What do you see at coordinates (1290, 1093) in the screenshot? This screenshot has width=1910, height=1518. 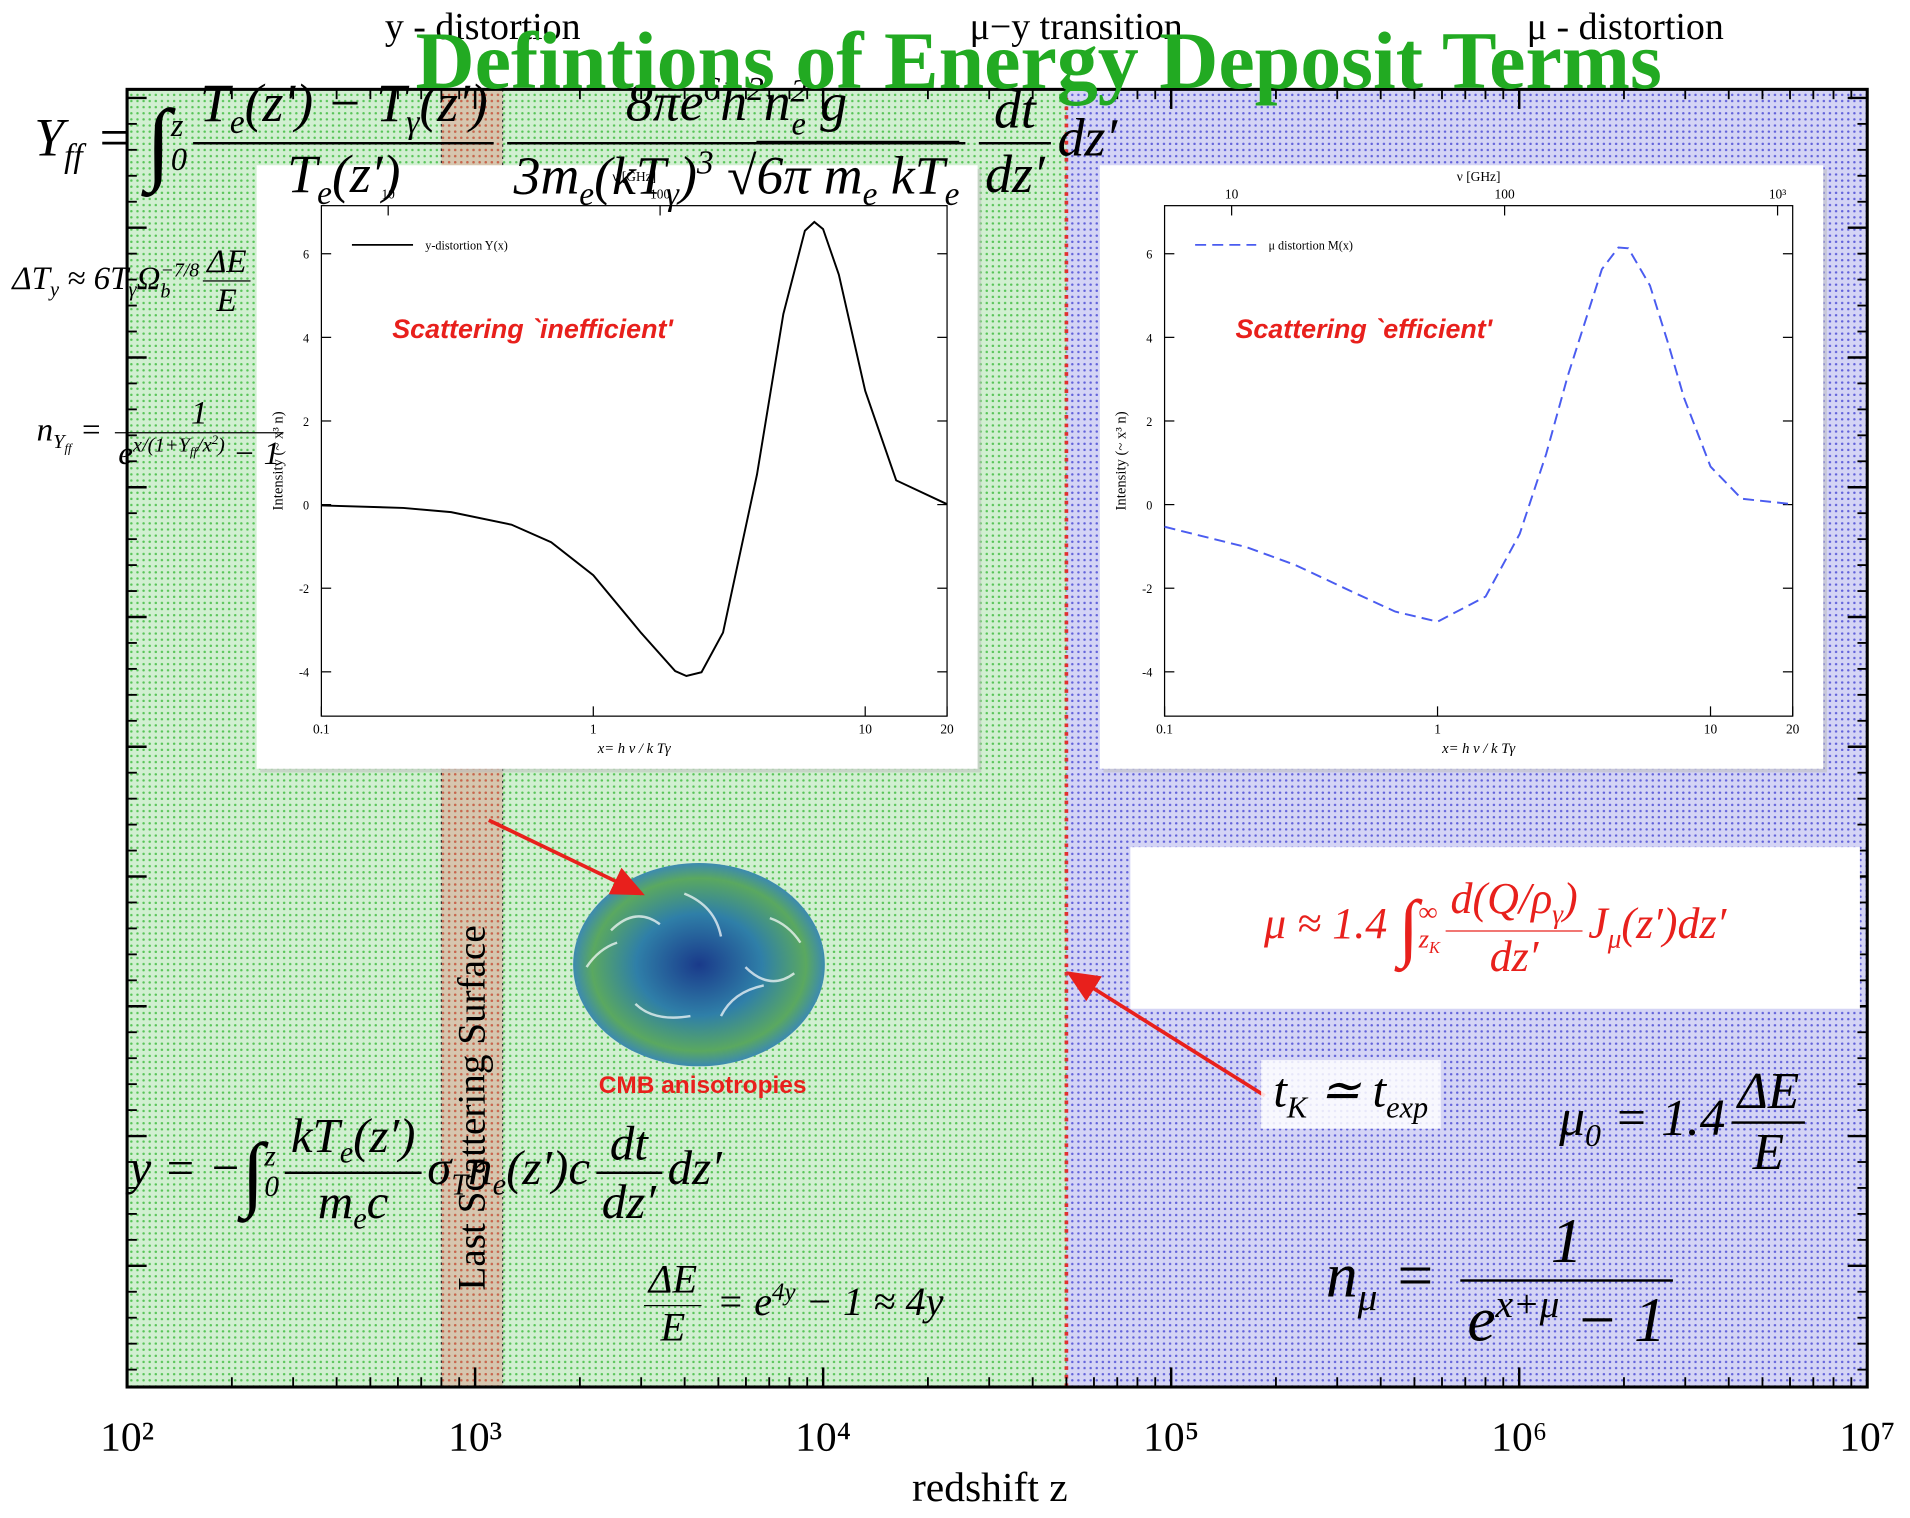 I see `math-symbol: tK` at bounding box center [1290, 1093].